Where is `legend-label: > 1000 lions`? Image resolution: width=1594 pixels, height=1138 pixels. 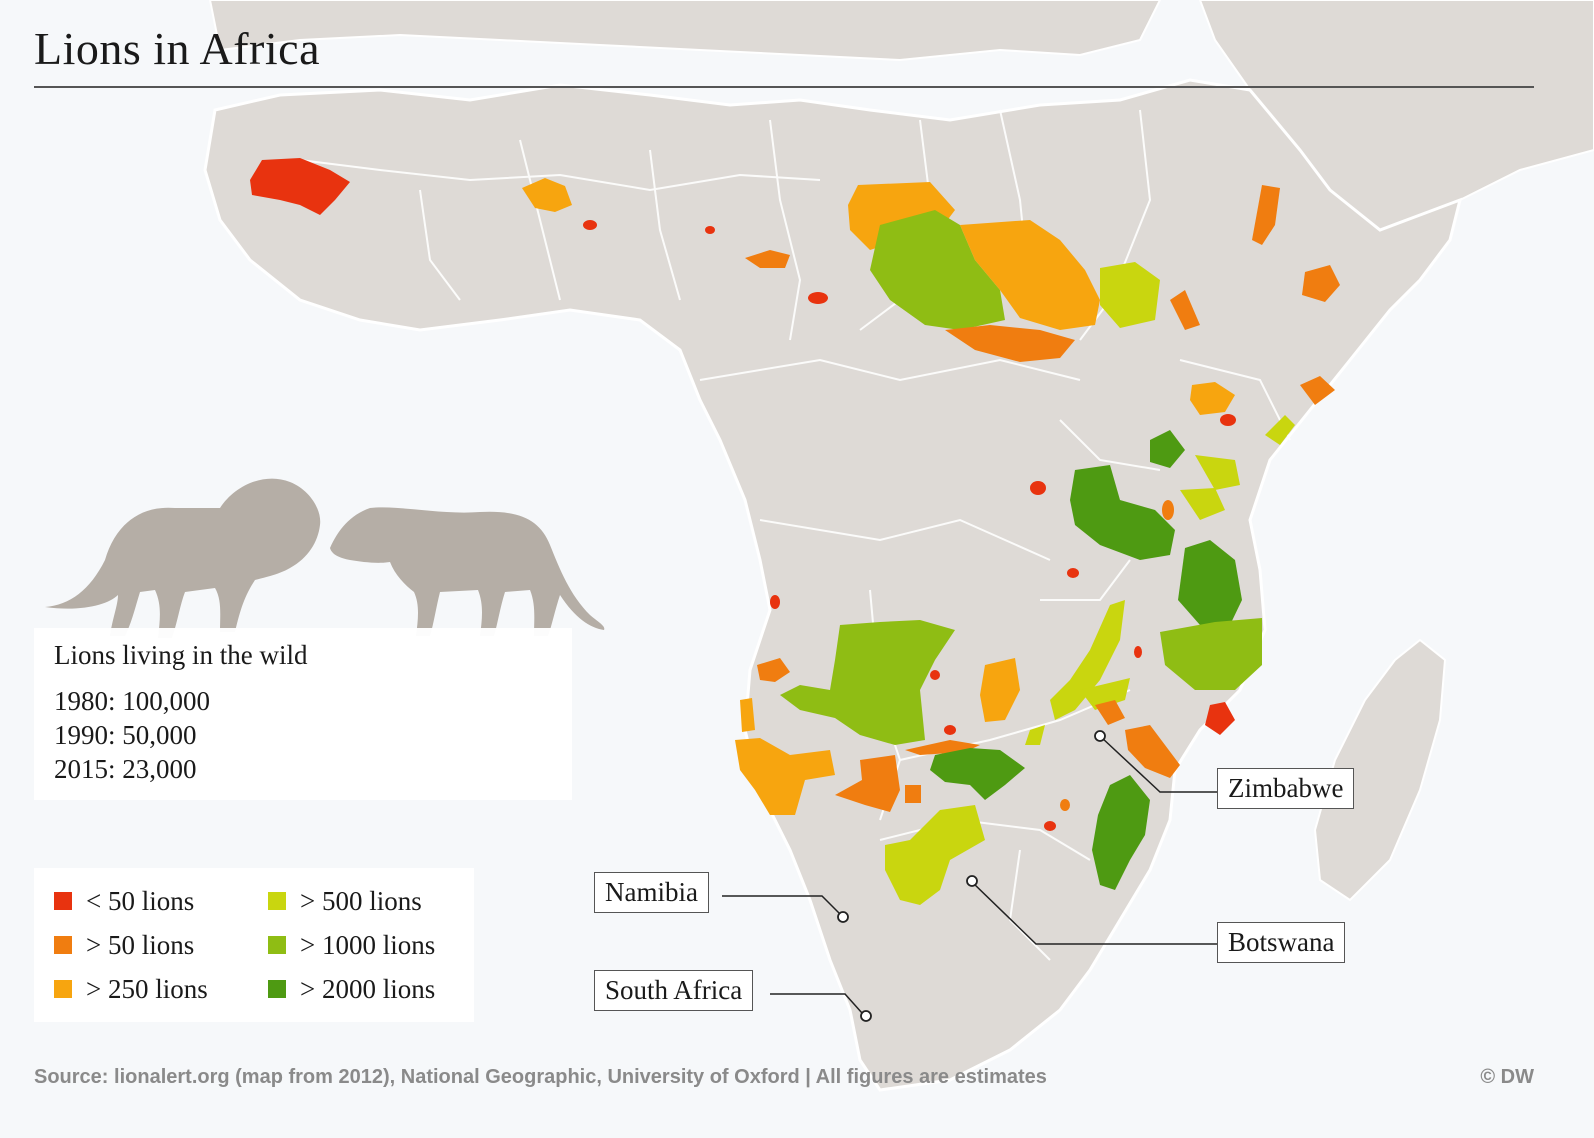 legend-label: > 1000 lions is located at coordinates (368, 944).